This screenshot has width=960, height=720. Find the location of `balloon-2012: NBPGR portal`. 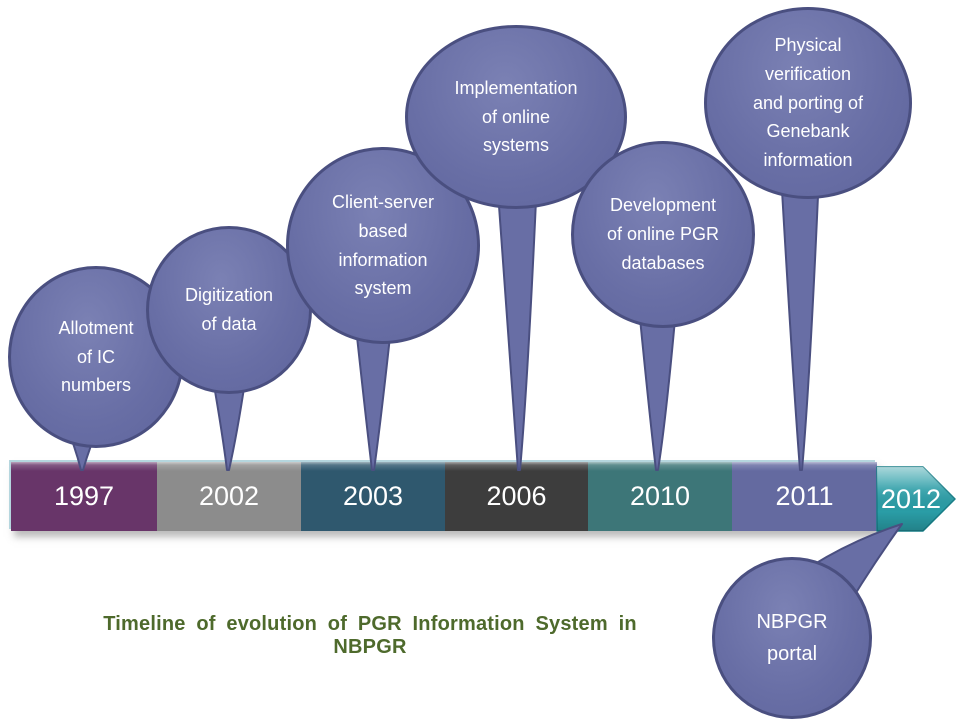

balloon-2012: NBPGR portal is located at coordinates (792, 638).